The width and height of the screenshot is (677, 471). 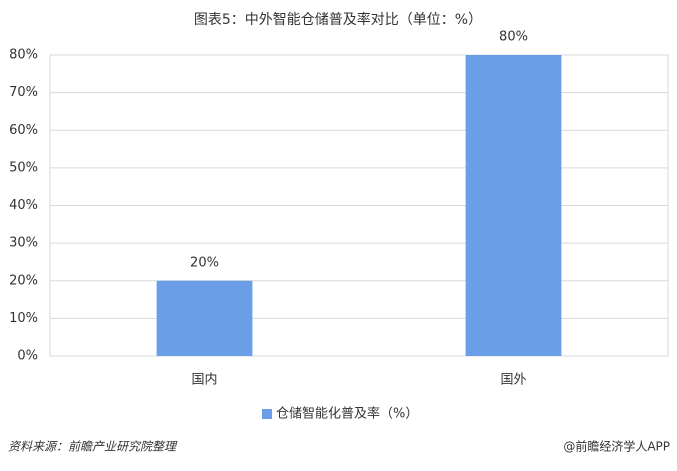 I want to click on legend-label: 仓储智能化普及率（%）, so click(x=347, y=414).